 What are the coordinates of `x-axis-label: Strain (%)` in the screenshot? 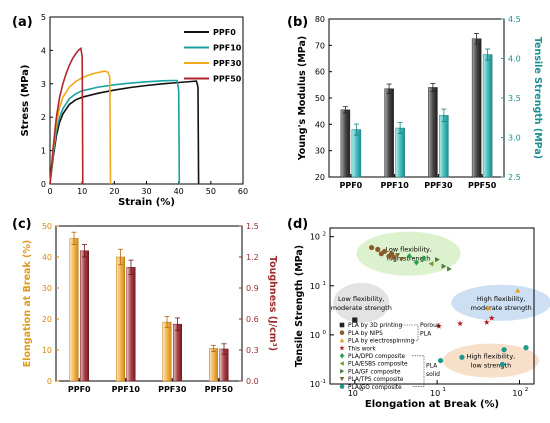 It's located at (146, 202).